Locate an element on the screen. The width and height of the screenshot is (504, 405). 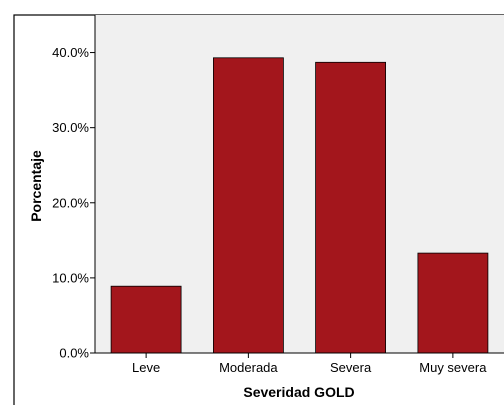
y-tick-label: 10.0% is located at coordinates (70, 277).